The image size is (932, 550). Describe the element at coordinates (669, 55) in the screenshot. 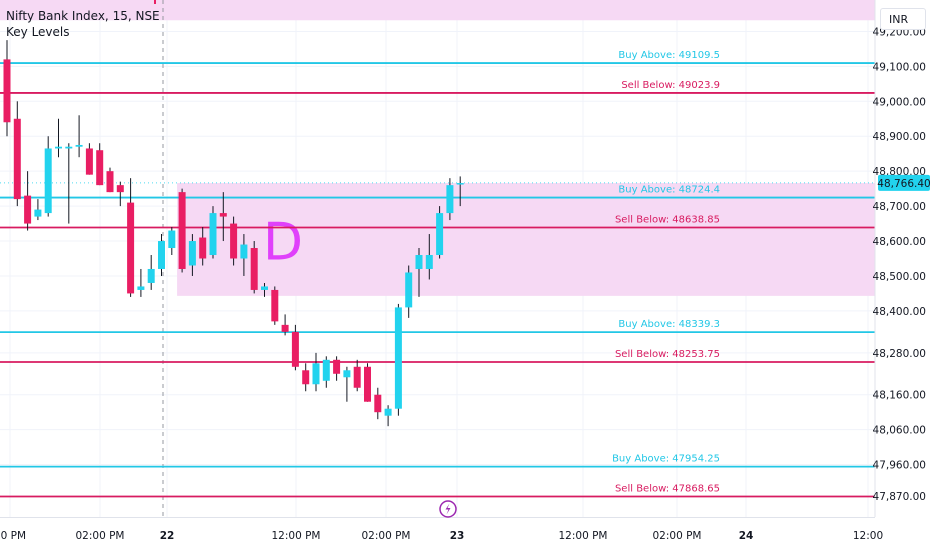

I see `buy-level-label: Buy Above: 49109.5` at that location.